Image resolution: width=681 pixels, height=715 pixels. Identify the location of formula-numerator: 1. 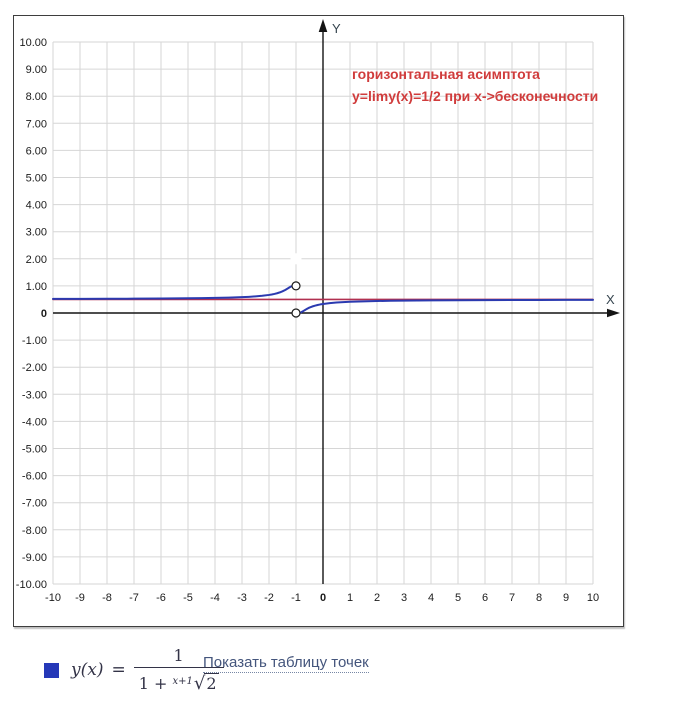
(178, 655).